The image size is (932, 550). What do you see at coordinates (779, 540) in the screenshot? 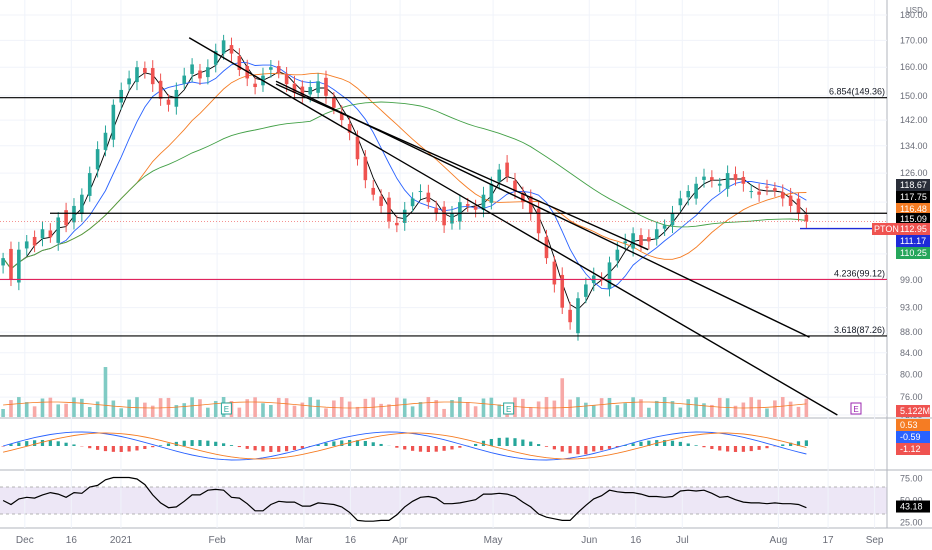
I see `date-tick: Aug` at bounding box center [779, 540].